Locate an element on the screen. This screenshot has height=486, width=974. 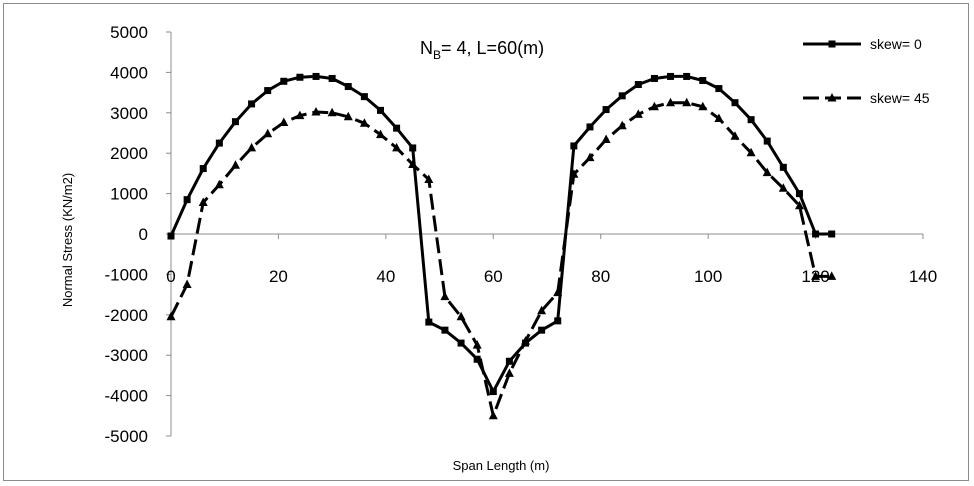
x-tick-label: 100 is located at coordinates (708, 276).